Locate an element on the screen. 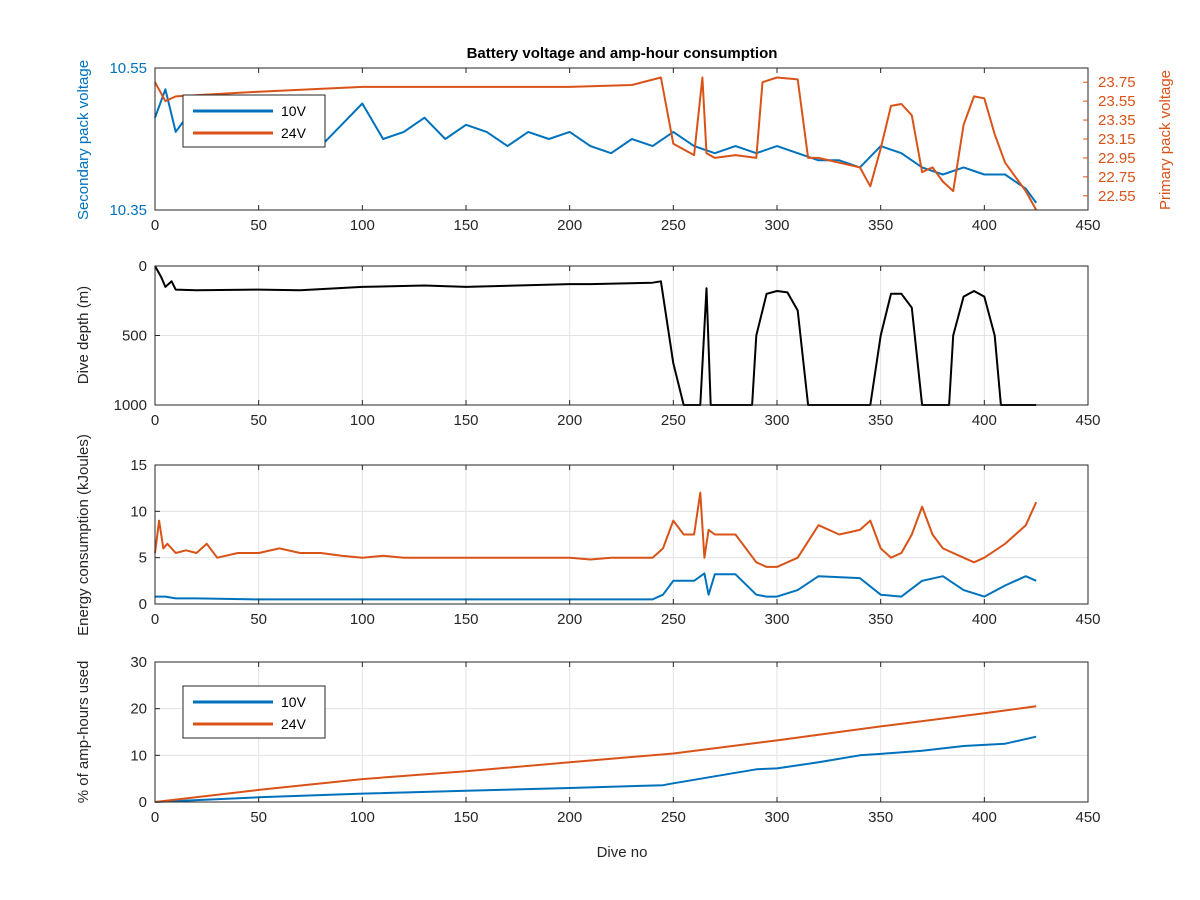  right-y-tick-label: 22.55 is located at coordinates (1117, 196).